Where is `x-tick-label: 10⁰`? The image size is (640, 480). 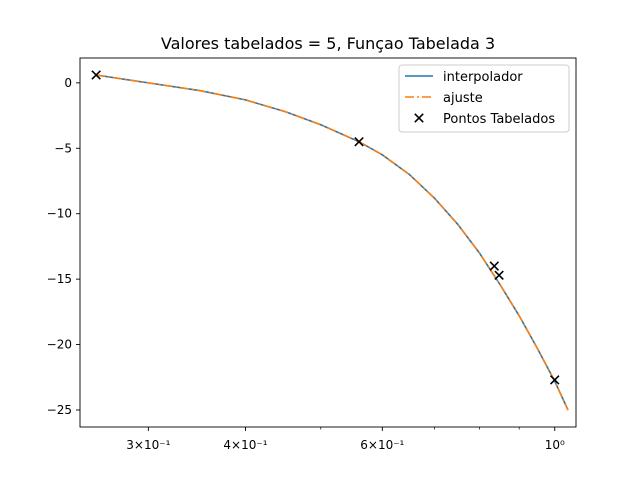
x-tick-label: 10⁰ is located at coordinates (555, 445).